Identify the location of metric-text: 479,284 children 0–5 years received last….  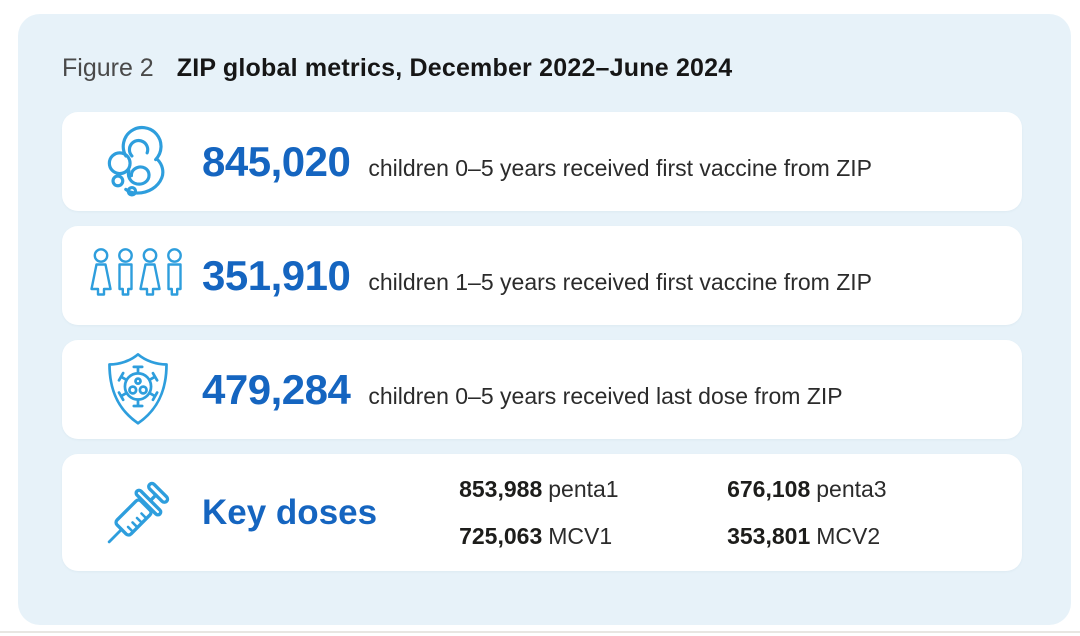
(515, 390).